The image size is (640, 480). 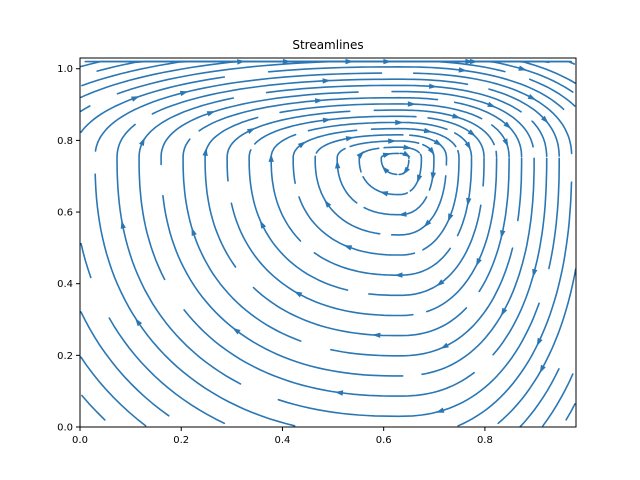 I want to click on y-tick-label: 0.0, so click(x=65, y=428).